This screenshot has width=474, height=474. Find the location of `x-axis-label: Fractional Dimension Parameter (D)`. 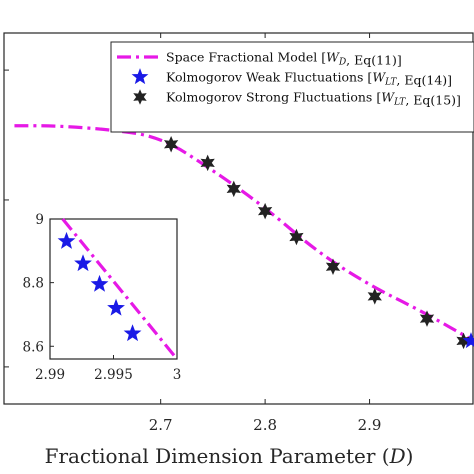

x-axis-label: Fractional Dimension Parameter (D) is located at coordinates (229, 456).